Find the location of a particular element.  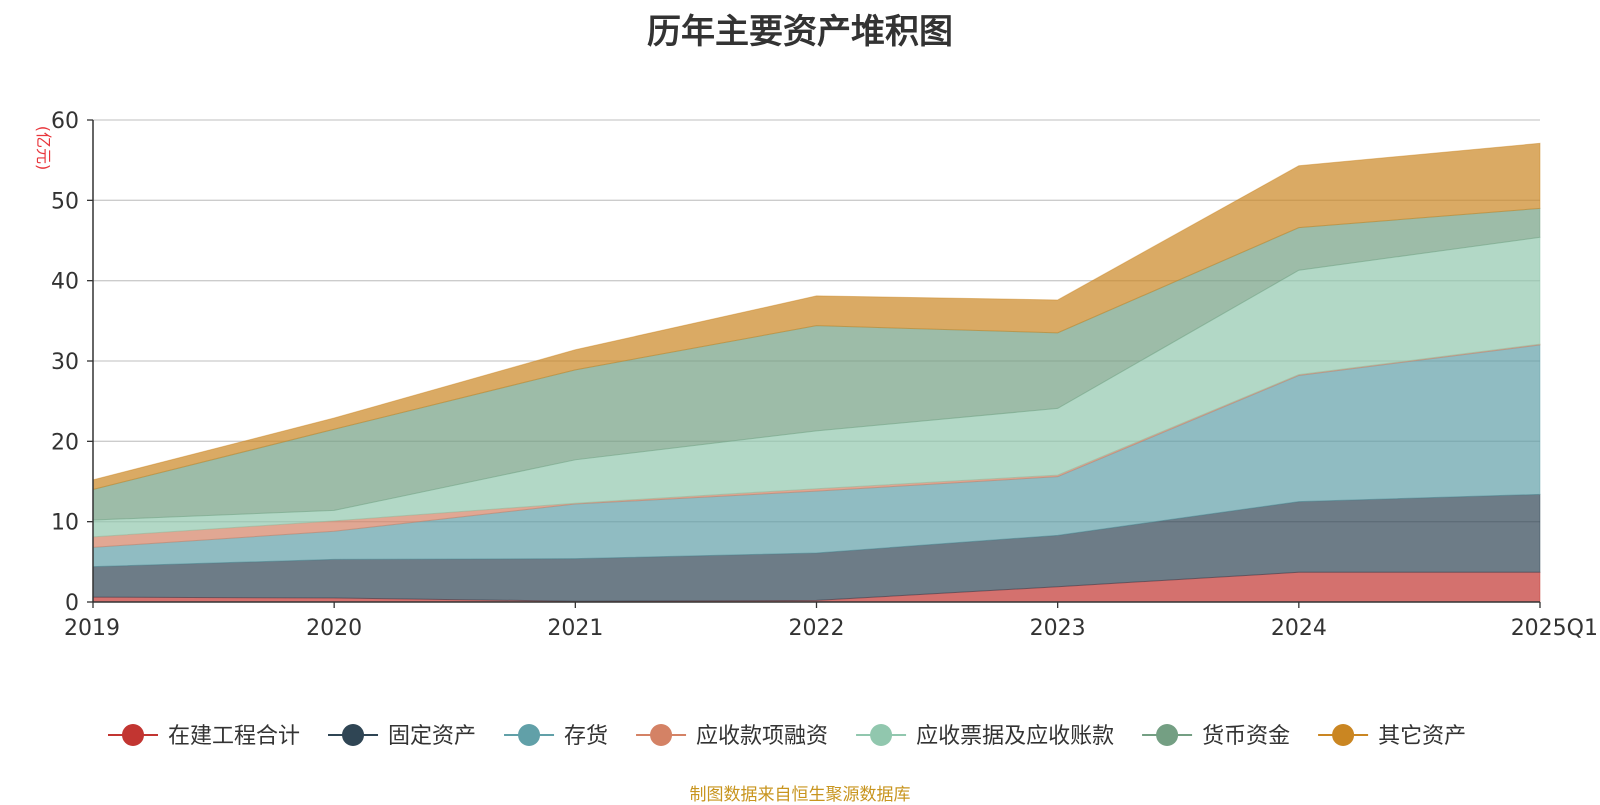

legend-item-1: 在建工程合计 is located at coordinates (204, 736).